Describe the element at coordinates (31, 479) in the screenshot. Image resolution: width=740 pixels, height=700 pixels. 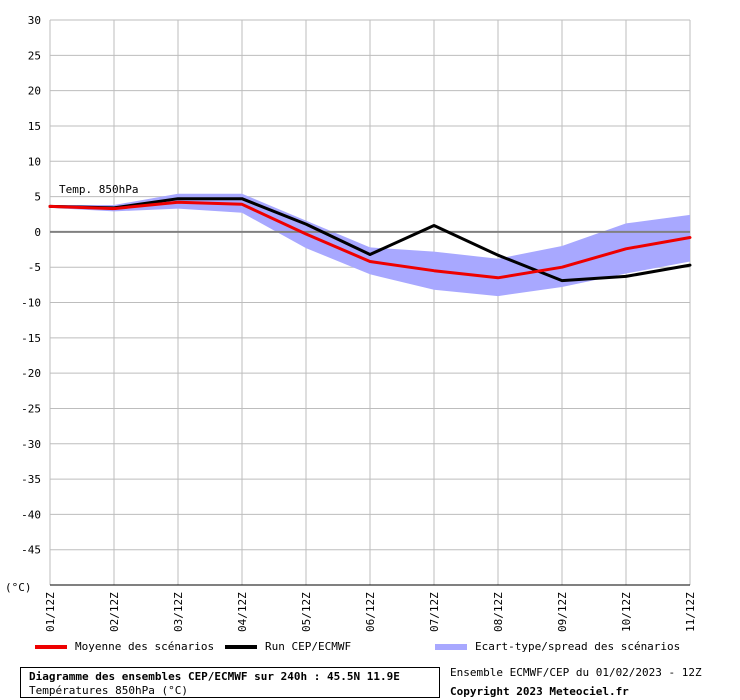
I see `y-tick-label: -35` at that location.